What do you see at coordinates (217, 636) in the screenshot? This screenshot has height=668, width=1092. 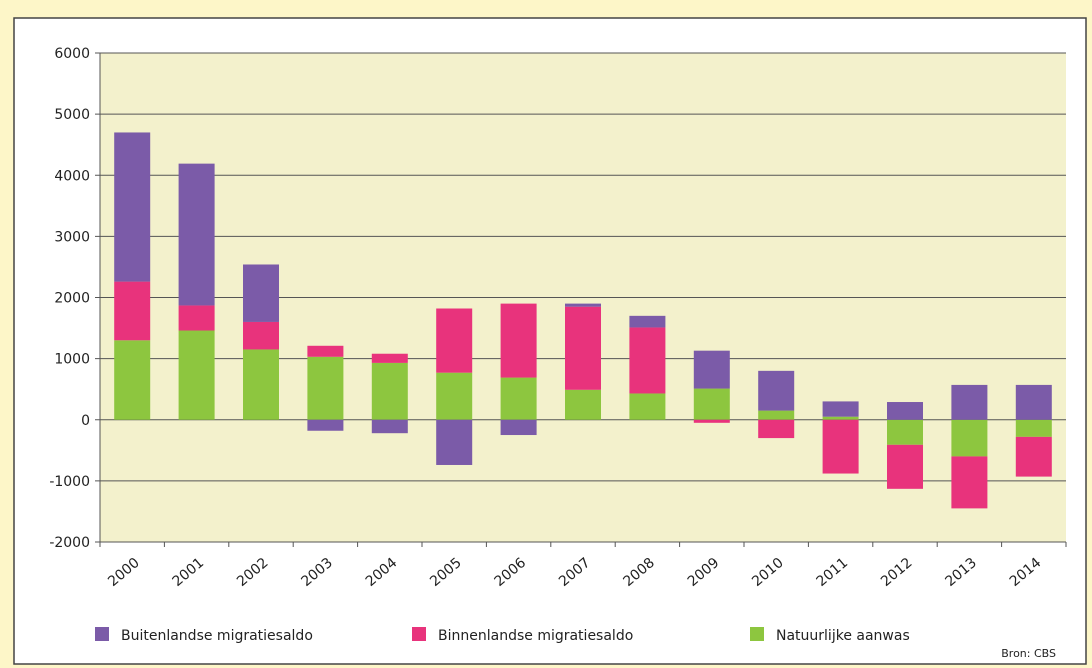 I see `legend-label: Buitenlandse migratiesaldo` at bounding box center [217, 636].